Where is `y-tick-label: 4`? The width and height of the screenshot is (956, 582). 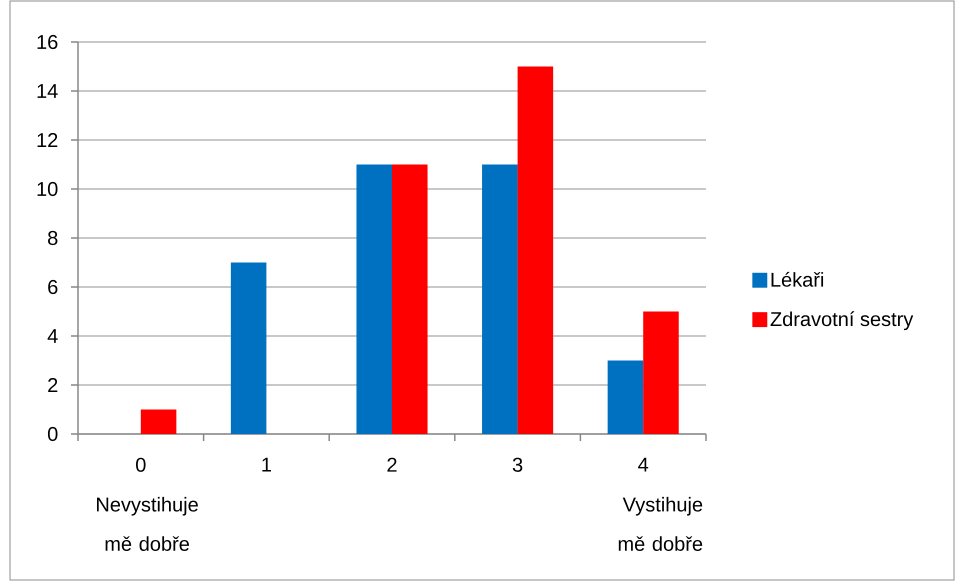
y-tick-label: 4 is located at coordinates (53, 336).